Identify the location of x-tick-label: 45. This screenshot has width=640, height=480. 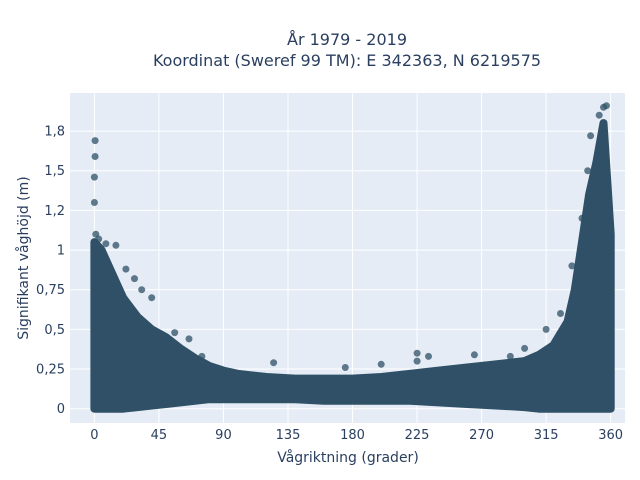
(159, 435).